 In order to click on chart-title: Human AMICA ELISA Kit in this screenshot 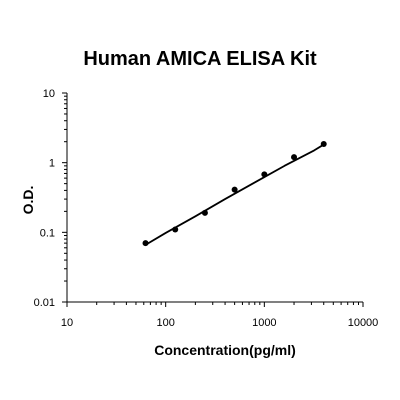, I will do `click(200, 59)`.